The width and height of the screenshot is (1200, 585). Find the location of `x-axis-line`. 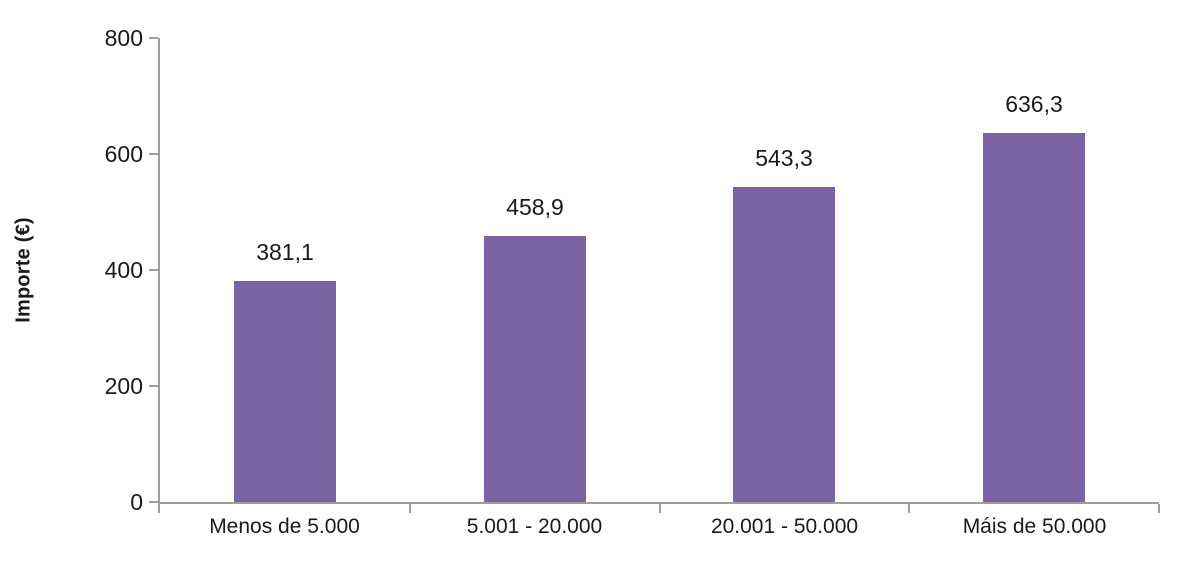

x-axis-line is located at coordinates (658, 503).